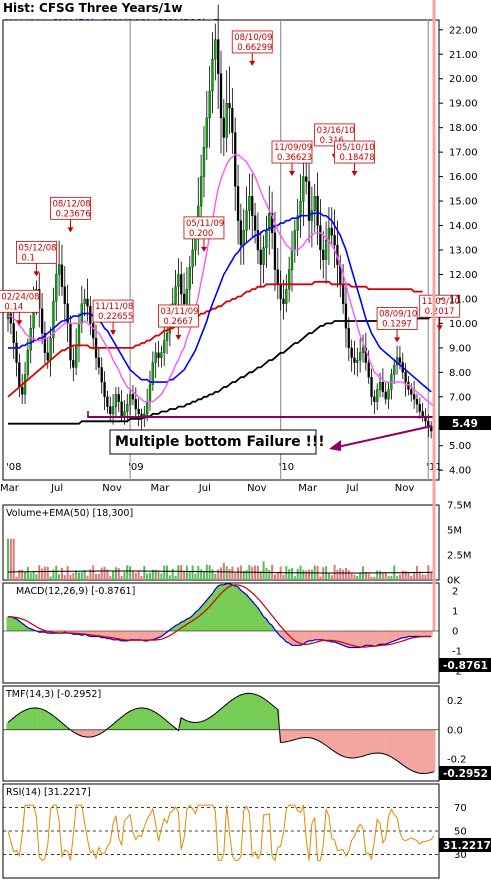  I want to click on earnings-date: 08/10/09, so click(253, 38).